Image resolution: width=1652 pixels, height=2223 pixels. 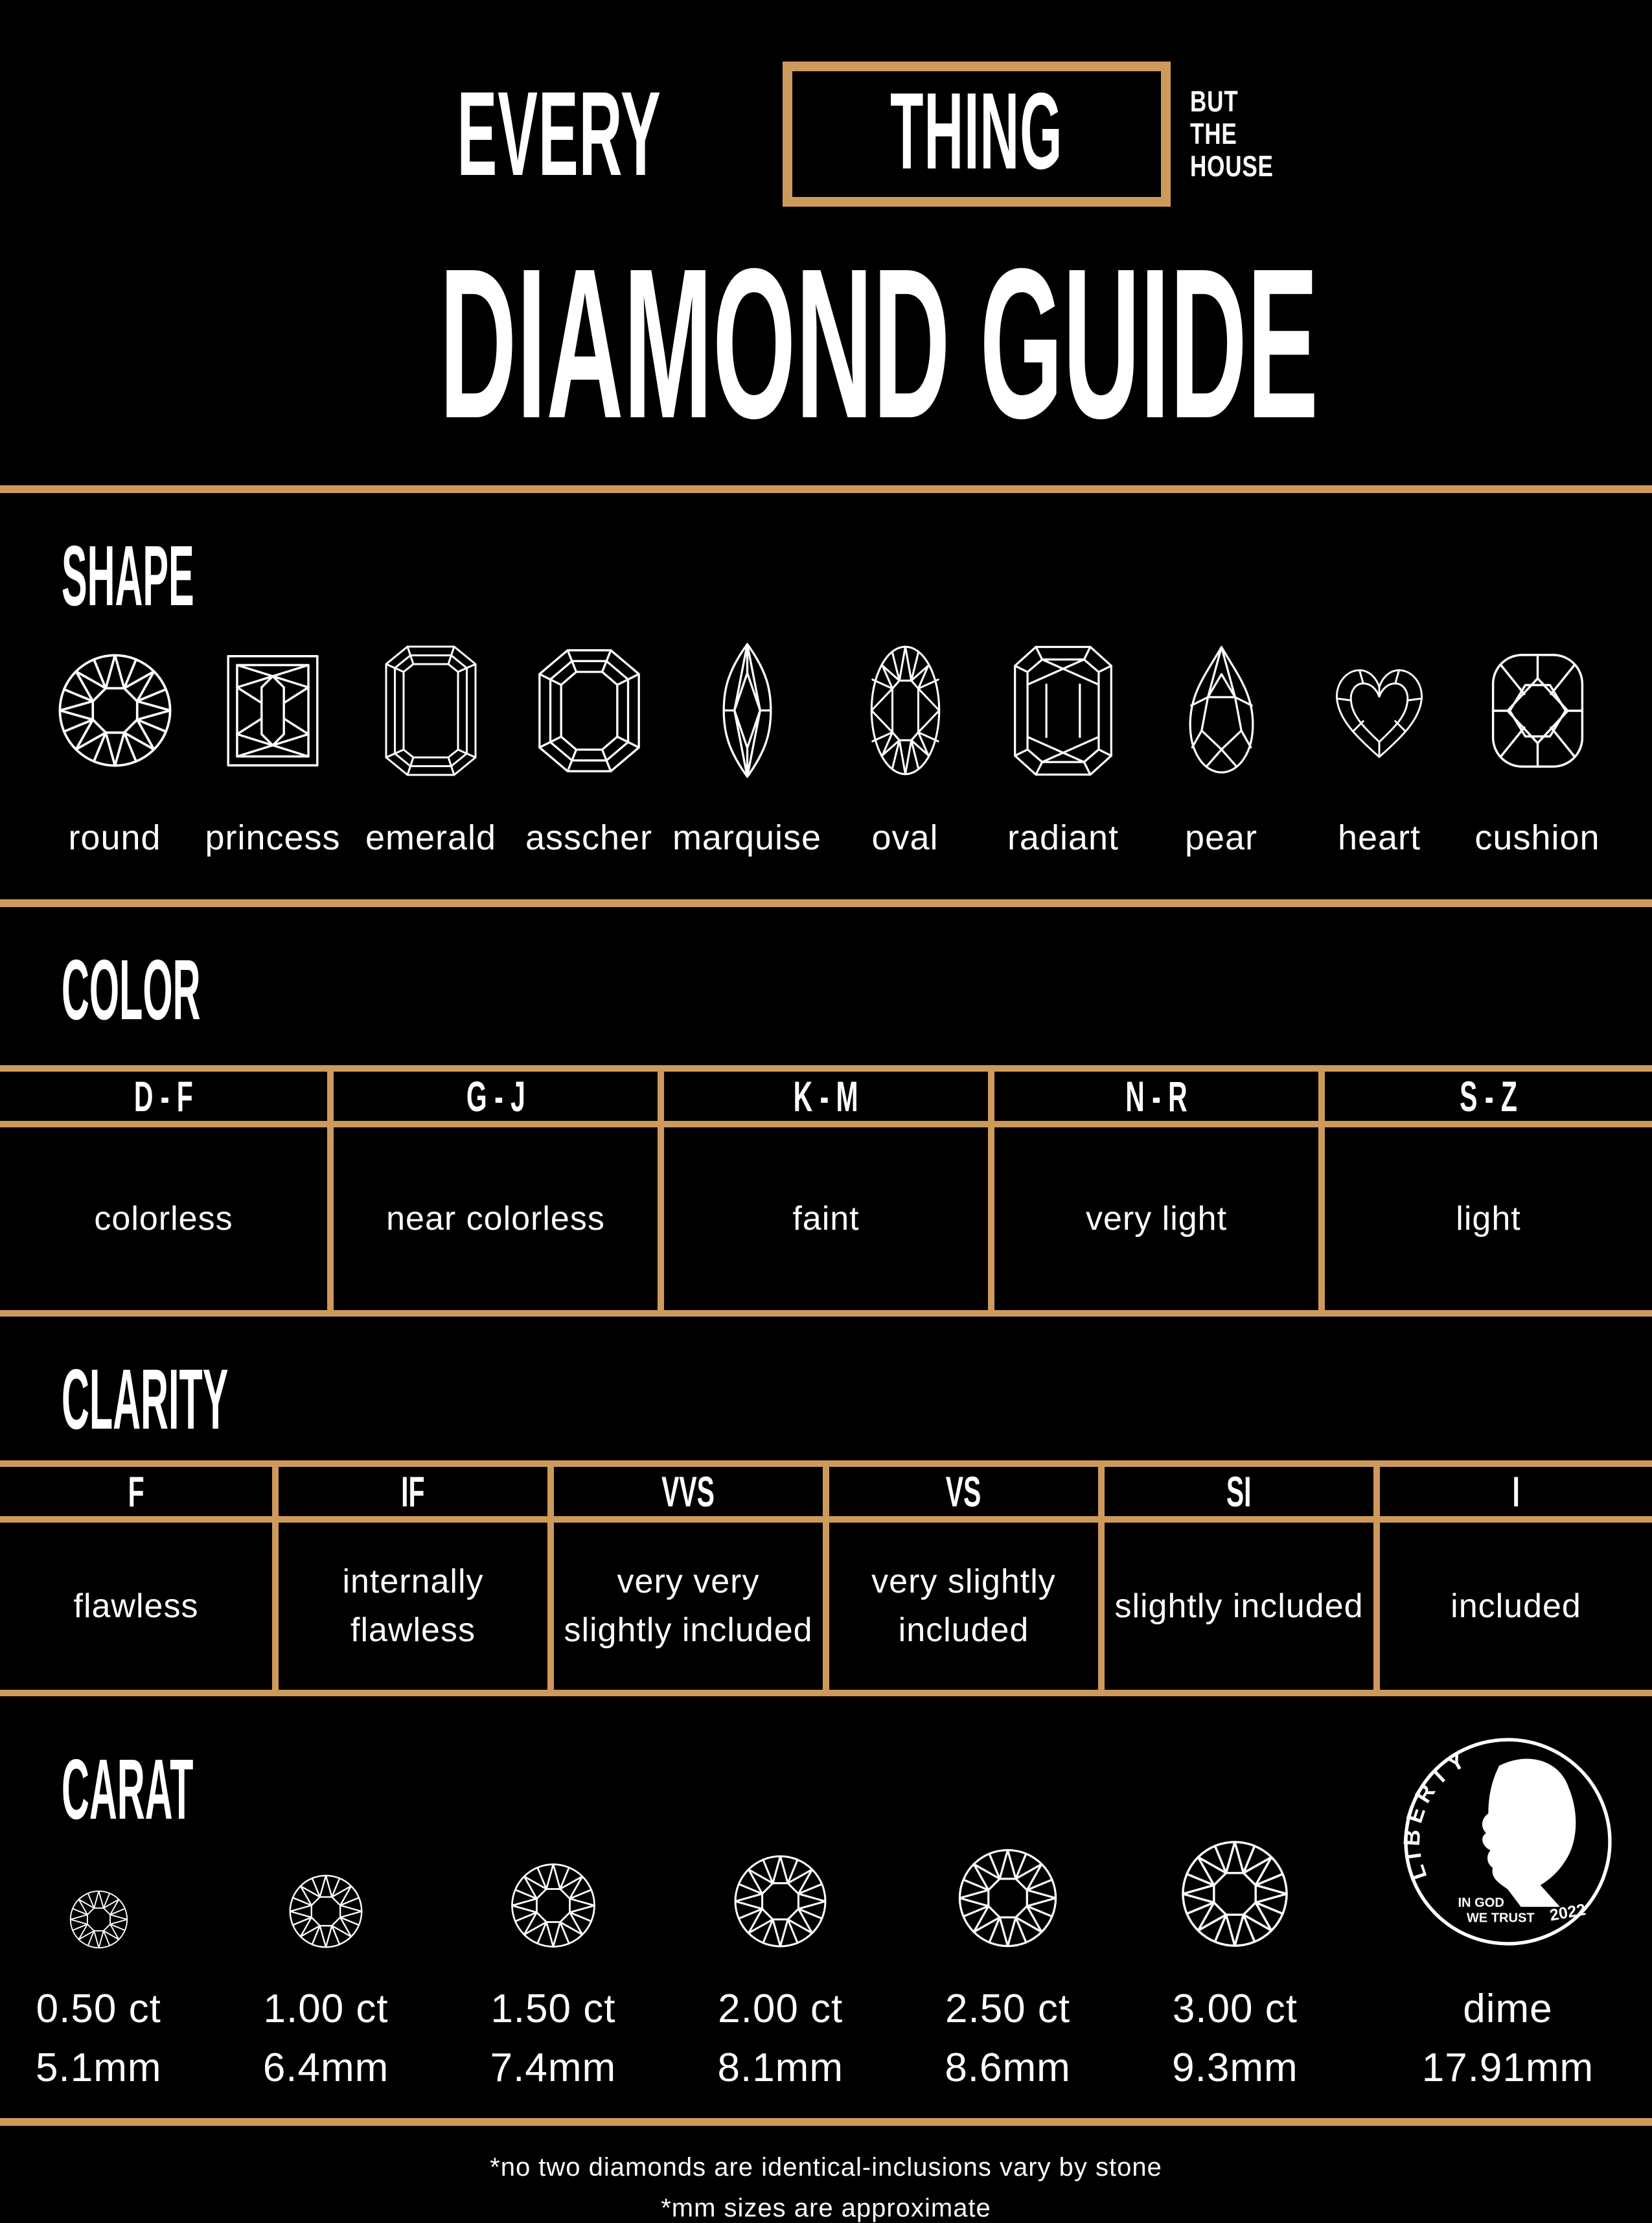 I want to click on carat-item-150: 1.50 ct 7.4mm, so click(x=553, y=1910).